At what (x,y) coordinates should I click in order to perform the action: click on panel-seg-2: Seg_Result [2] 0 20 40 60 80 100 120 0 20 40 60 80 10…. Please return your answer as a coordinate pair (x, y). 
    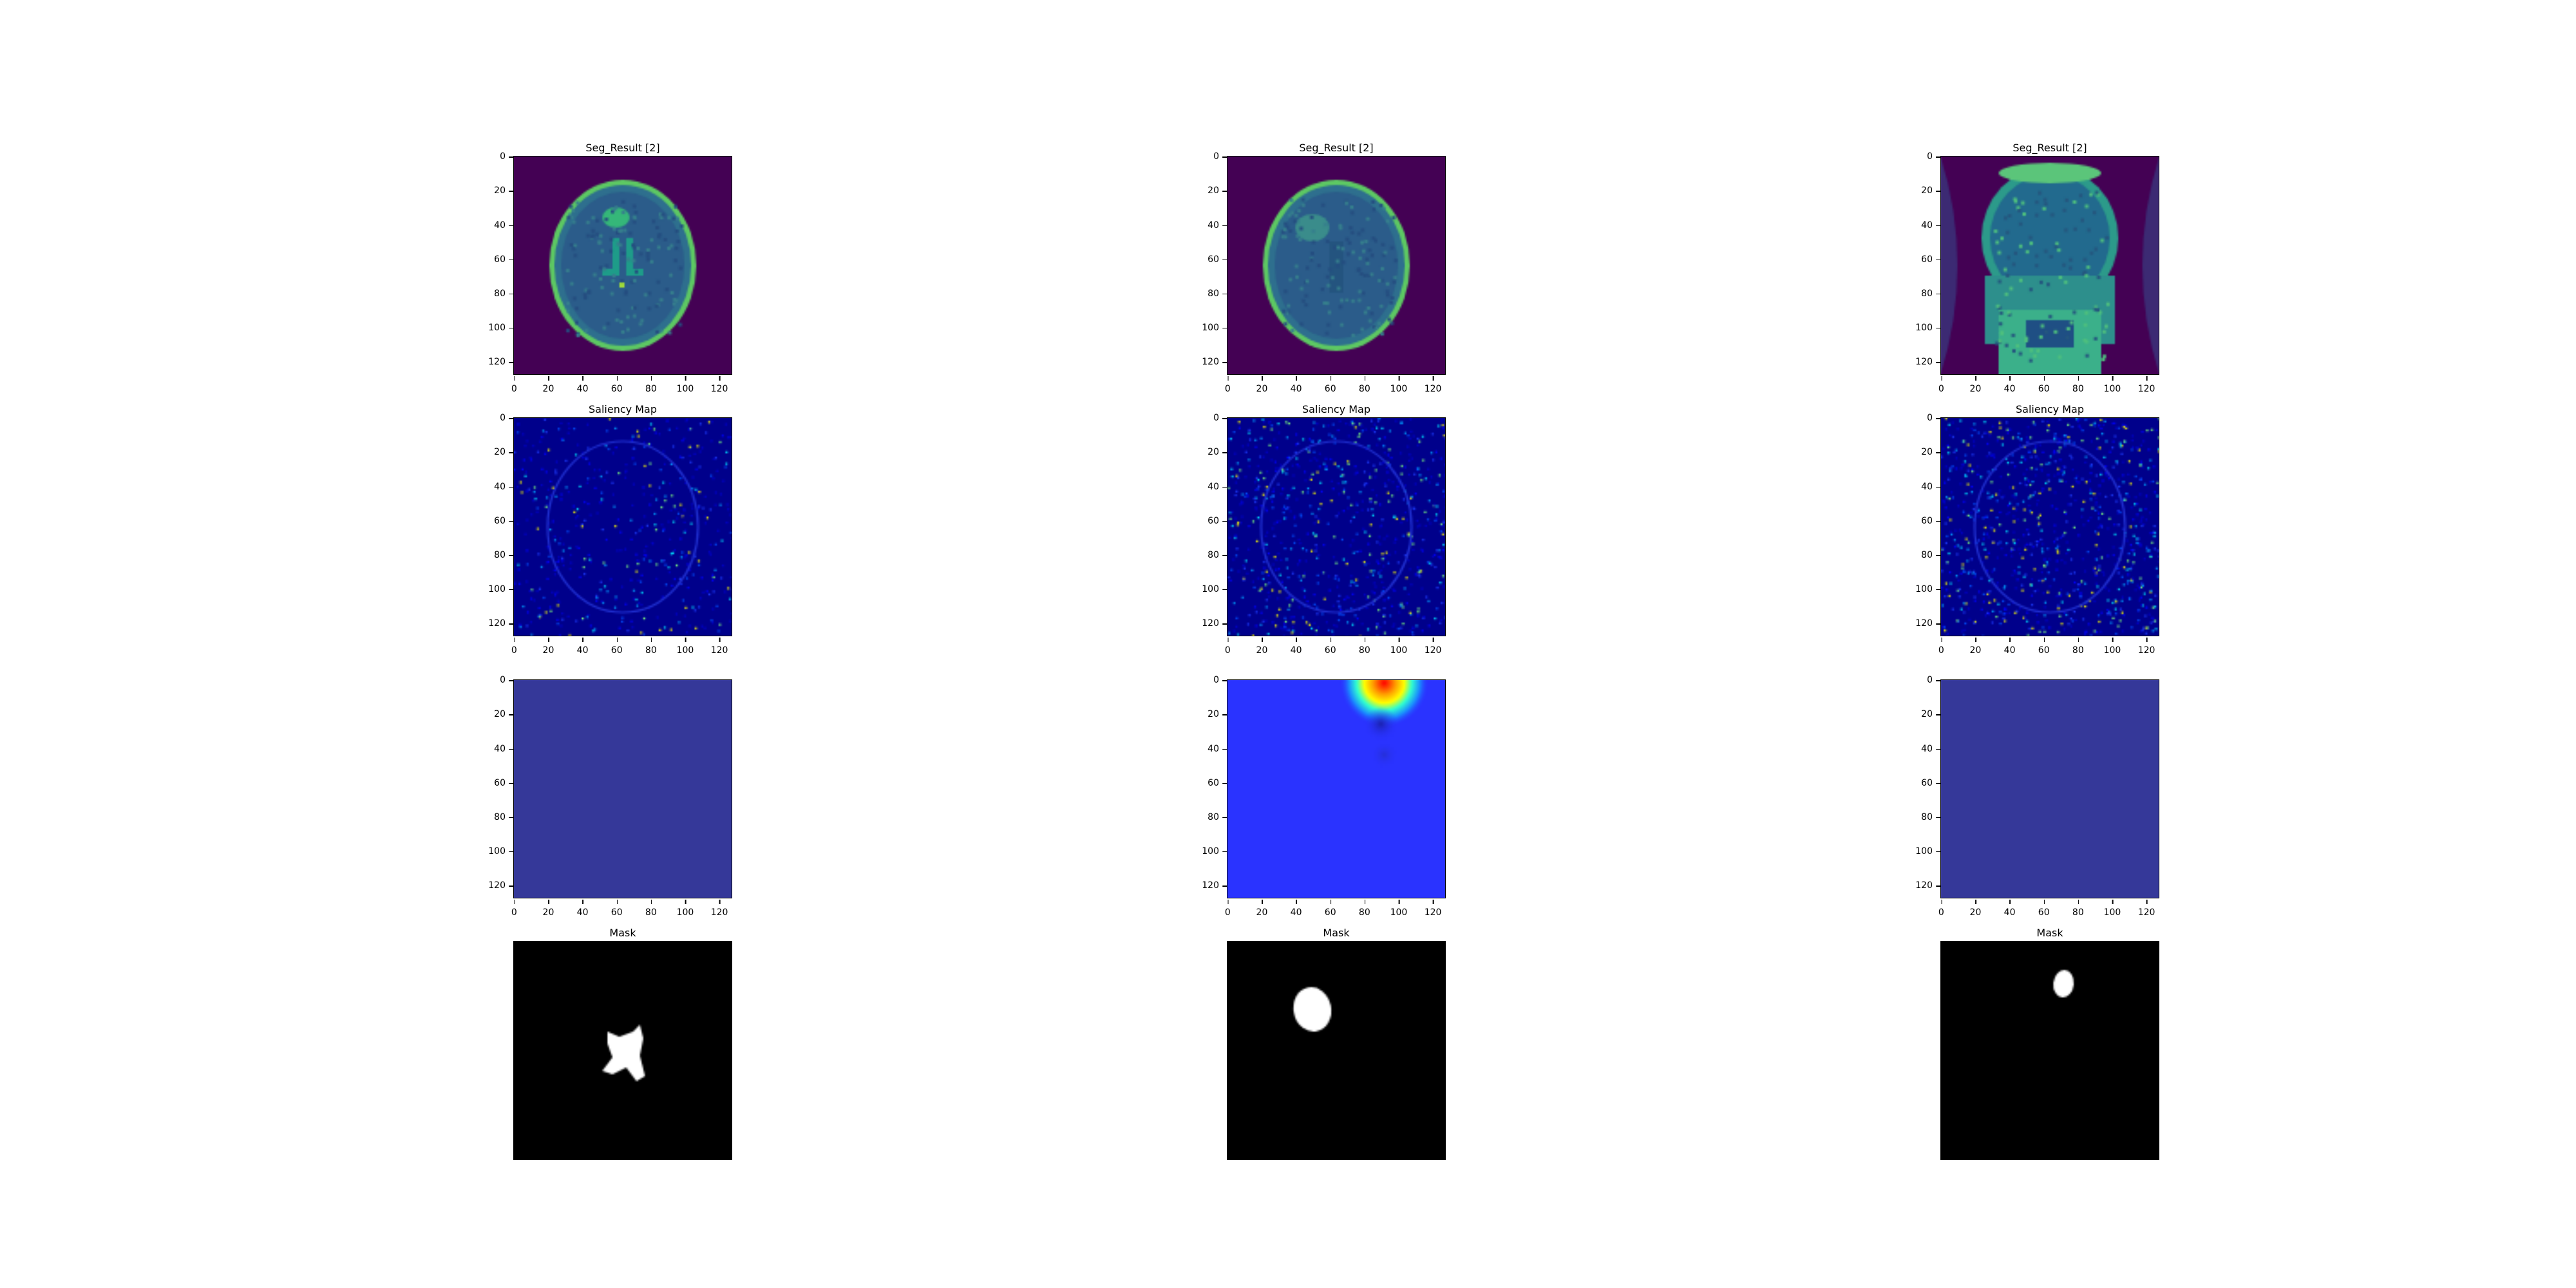
    Looking at the image, I should click on (1324, 268).